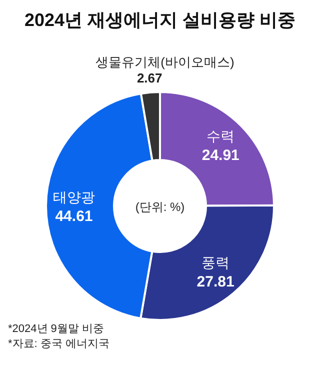 The width and height of the screenshot is (320, 372). I want to click on text: *자료: 중국 에너지국, so click(59, 344).